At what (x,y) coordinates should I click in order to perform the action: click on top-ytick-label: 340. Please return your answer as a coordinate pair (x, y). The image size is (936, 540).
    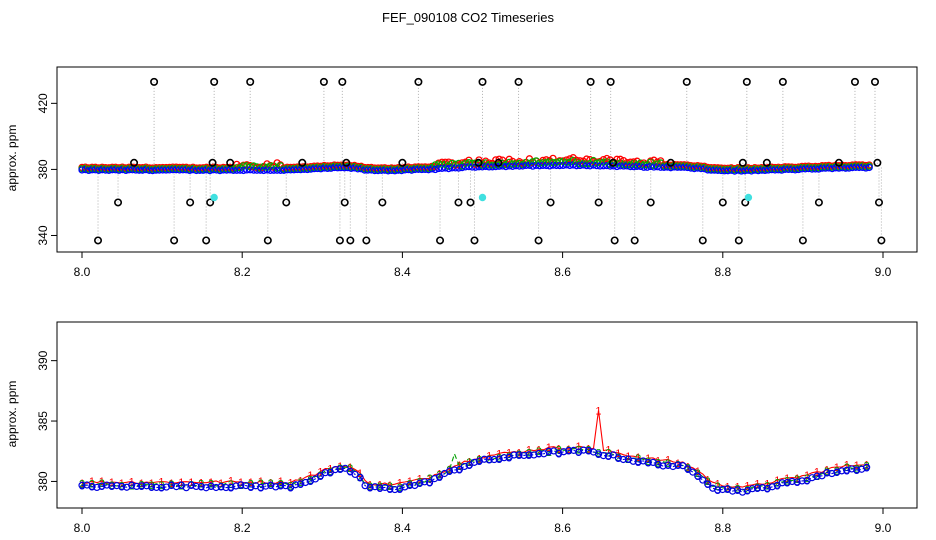
    Looking at the image, I should click on (43, 235).